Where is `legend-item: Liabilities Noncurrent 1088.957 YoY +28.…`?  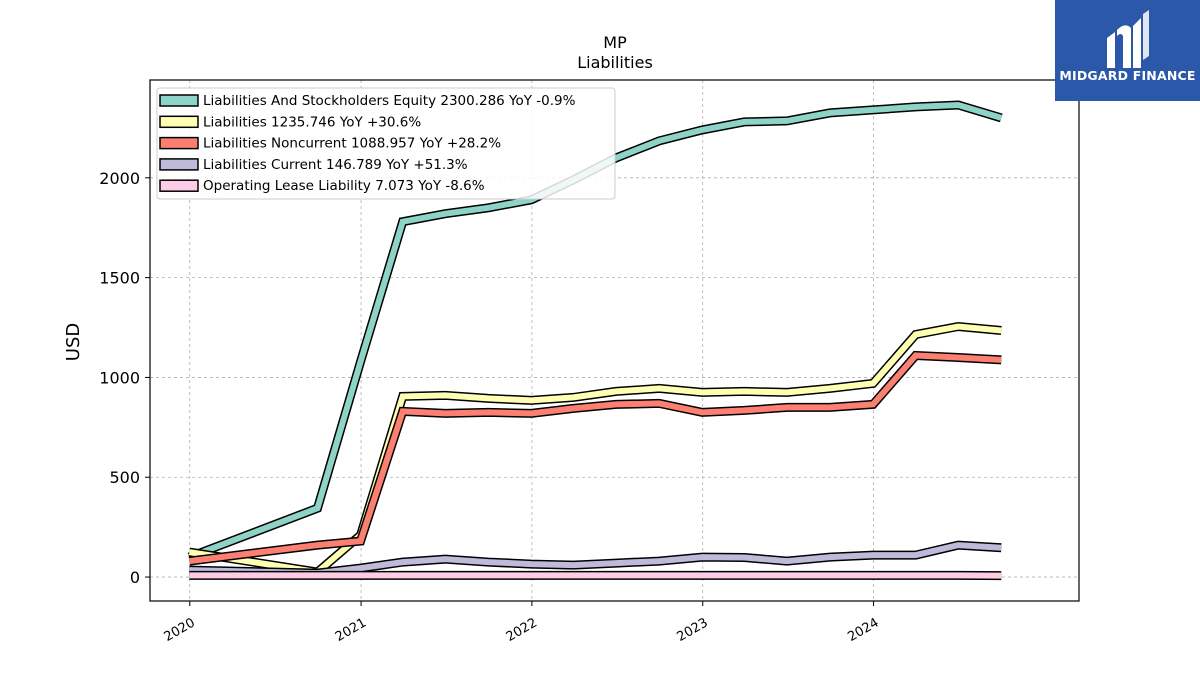
legend-item: Liabilities Noncurrent 1088.957 YoY +28.… is located at coordinates (330, 144).